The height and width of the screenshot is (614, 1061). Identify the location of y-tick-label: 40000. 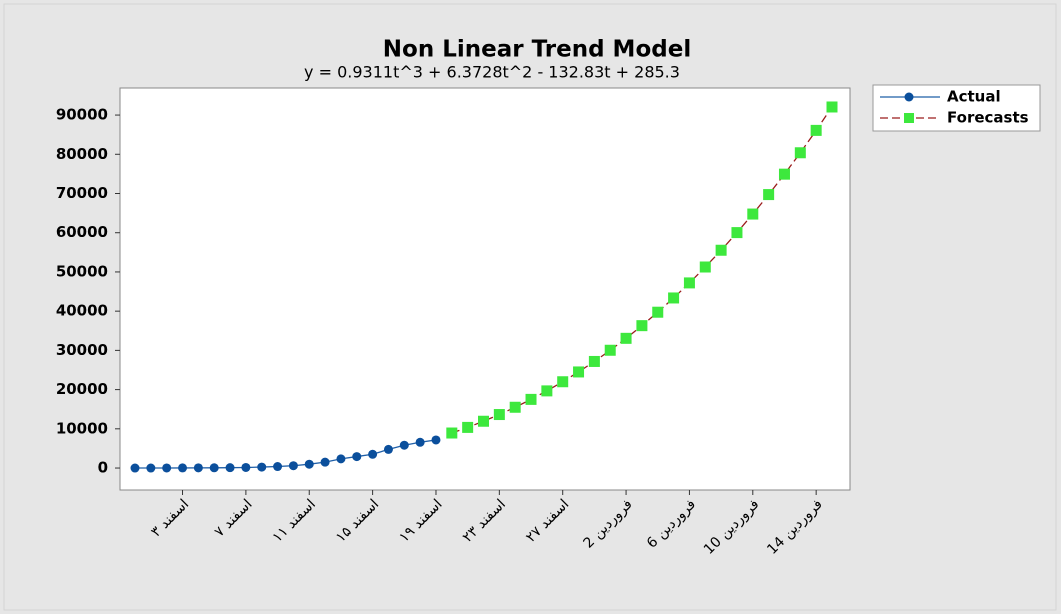
(82, 311).